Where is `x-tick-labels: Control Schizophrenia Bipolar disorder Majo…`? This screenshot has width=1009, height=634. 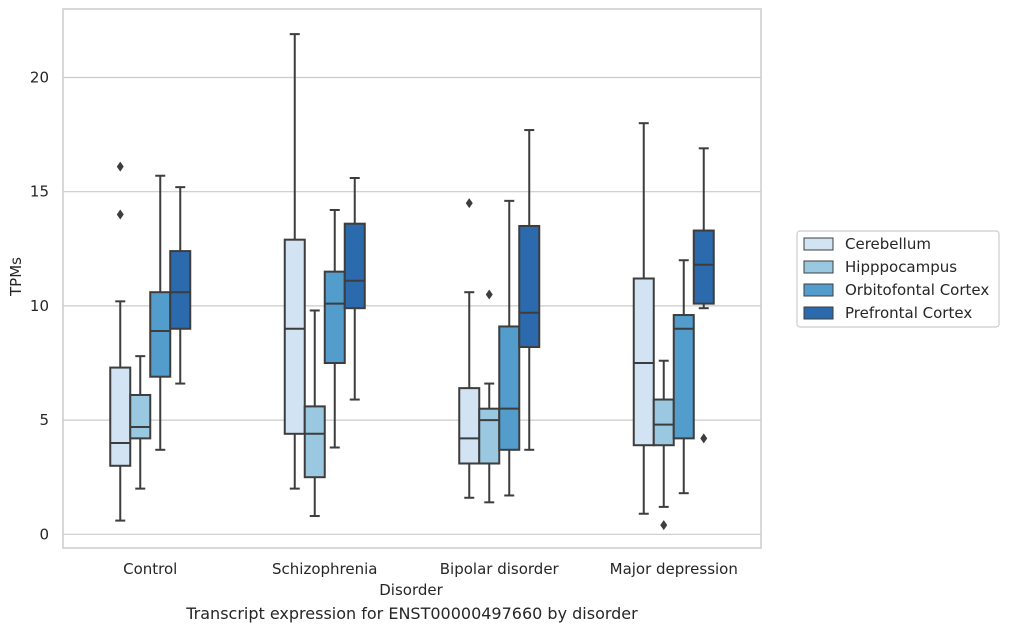 x-tick-labels: Control Schizophrenia Bipolar disorder Majo… is located at coordinates (430, 569).